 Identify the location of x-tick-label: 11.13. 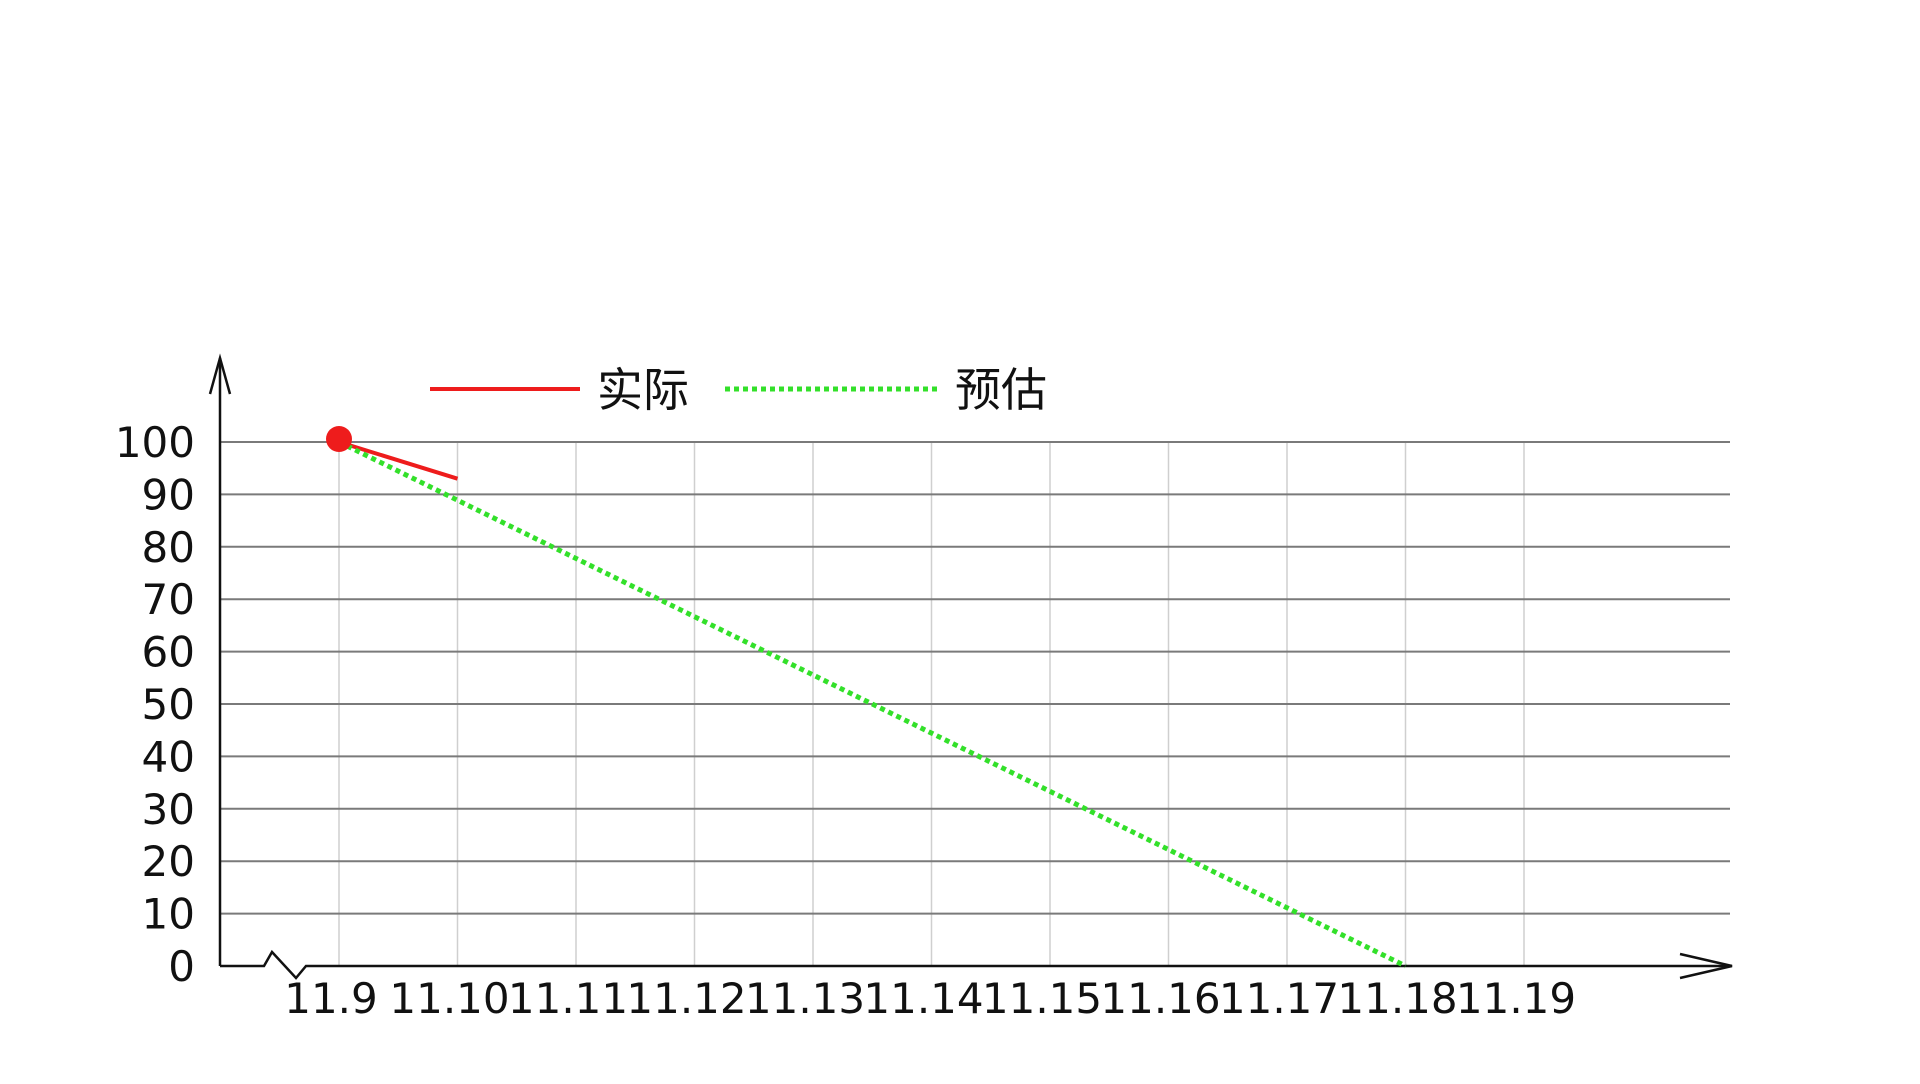
(805, 998).